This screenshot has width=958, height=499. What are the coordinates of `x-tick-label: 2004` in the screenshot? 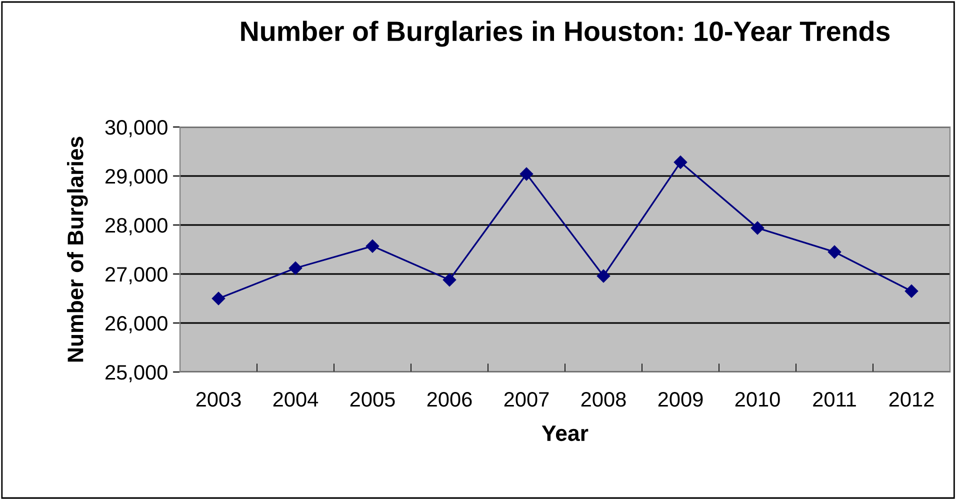 It's located at (295, 399).